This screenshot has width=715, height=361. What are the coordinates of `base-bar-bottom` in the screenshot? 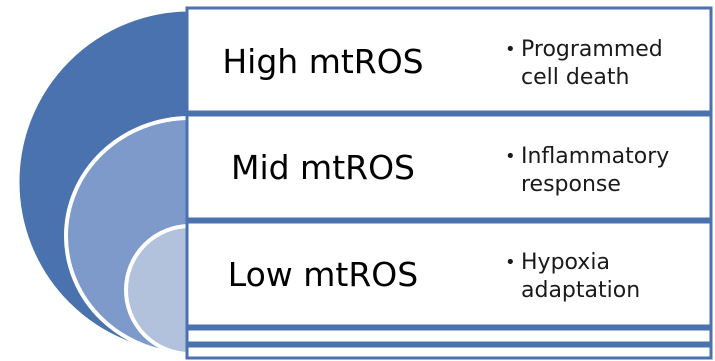 It's located at (449, 352).